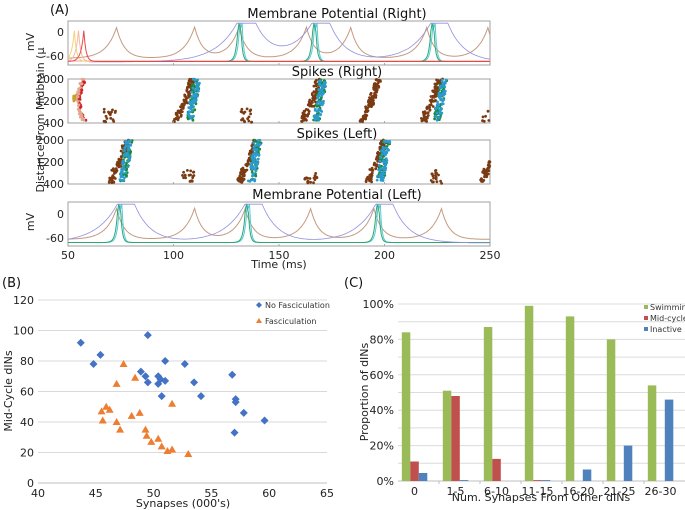  Describe the element at coordinates (297, 305) in the screenshot. I see `legend-no-fasciculation: No Fasciculation` at that location.